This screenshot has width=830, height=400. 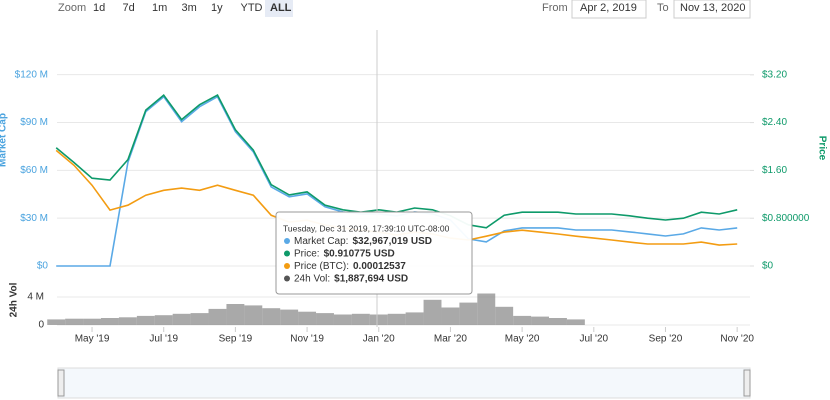 What do you see at coordinates (522, 339) in the screenshot?
I see `x-tick-label: May '20` at bounding box center [522, 339].